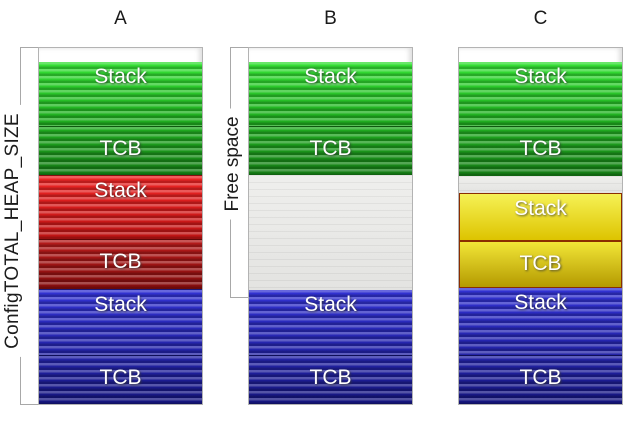  Describe the element at coordinates (13, 231) in the screenshot. I see `heap-size-label: ConfigTOTAL_HEAP_SIZE` at that location.